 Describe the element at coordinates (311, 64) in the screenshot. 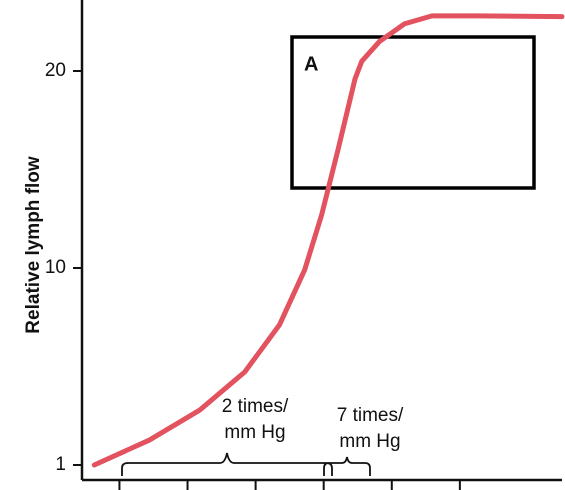

I see `box-label: A` at that location.